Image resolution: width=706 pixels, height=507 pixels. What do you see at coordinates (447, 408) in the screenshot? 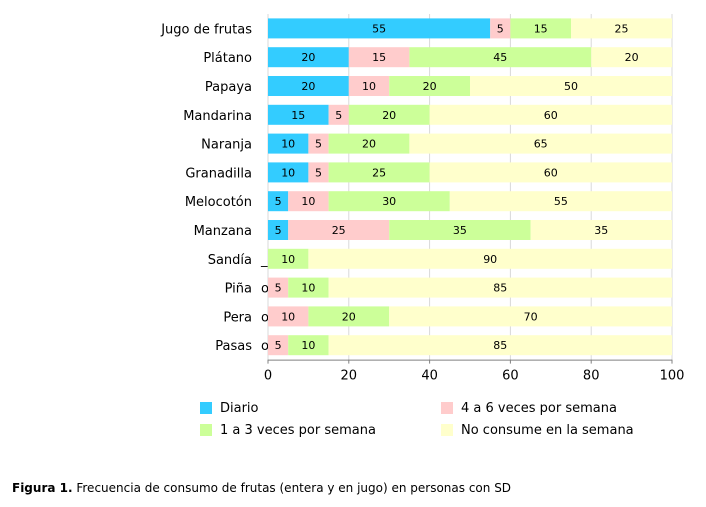
I see `legend-swatch-4a6` at bounding box center [447, 408].